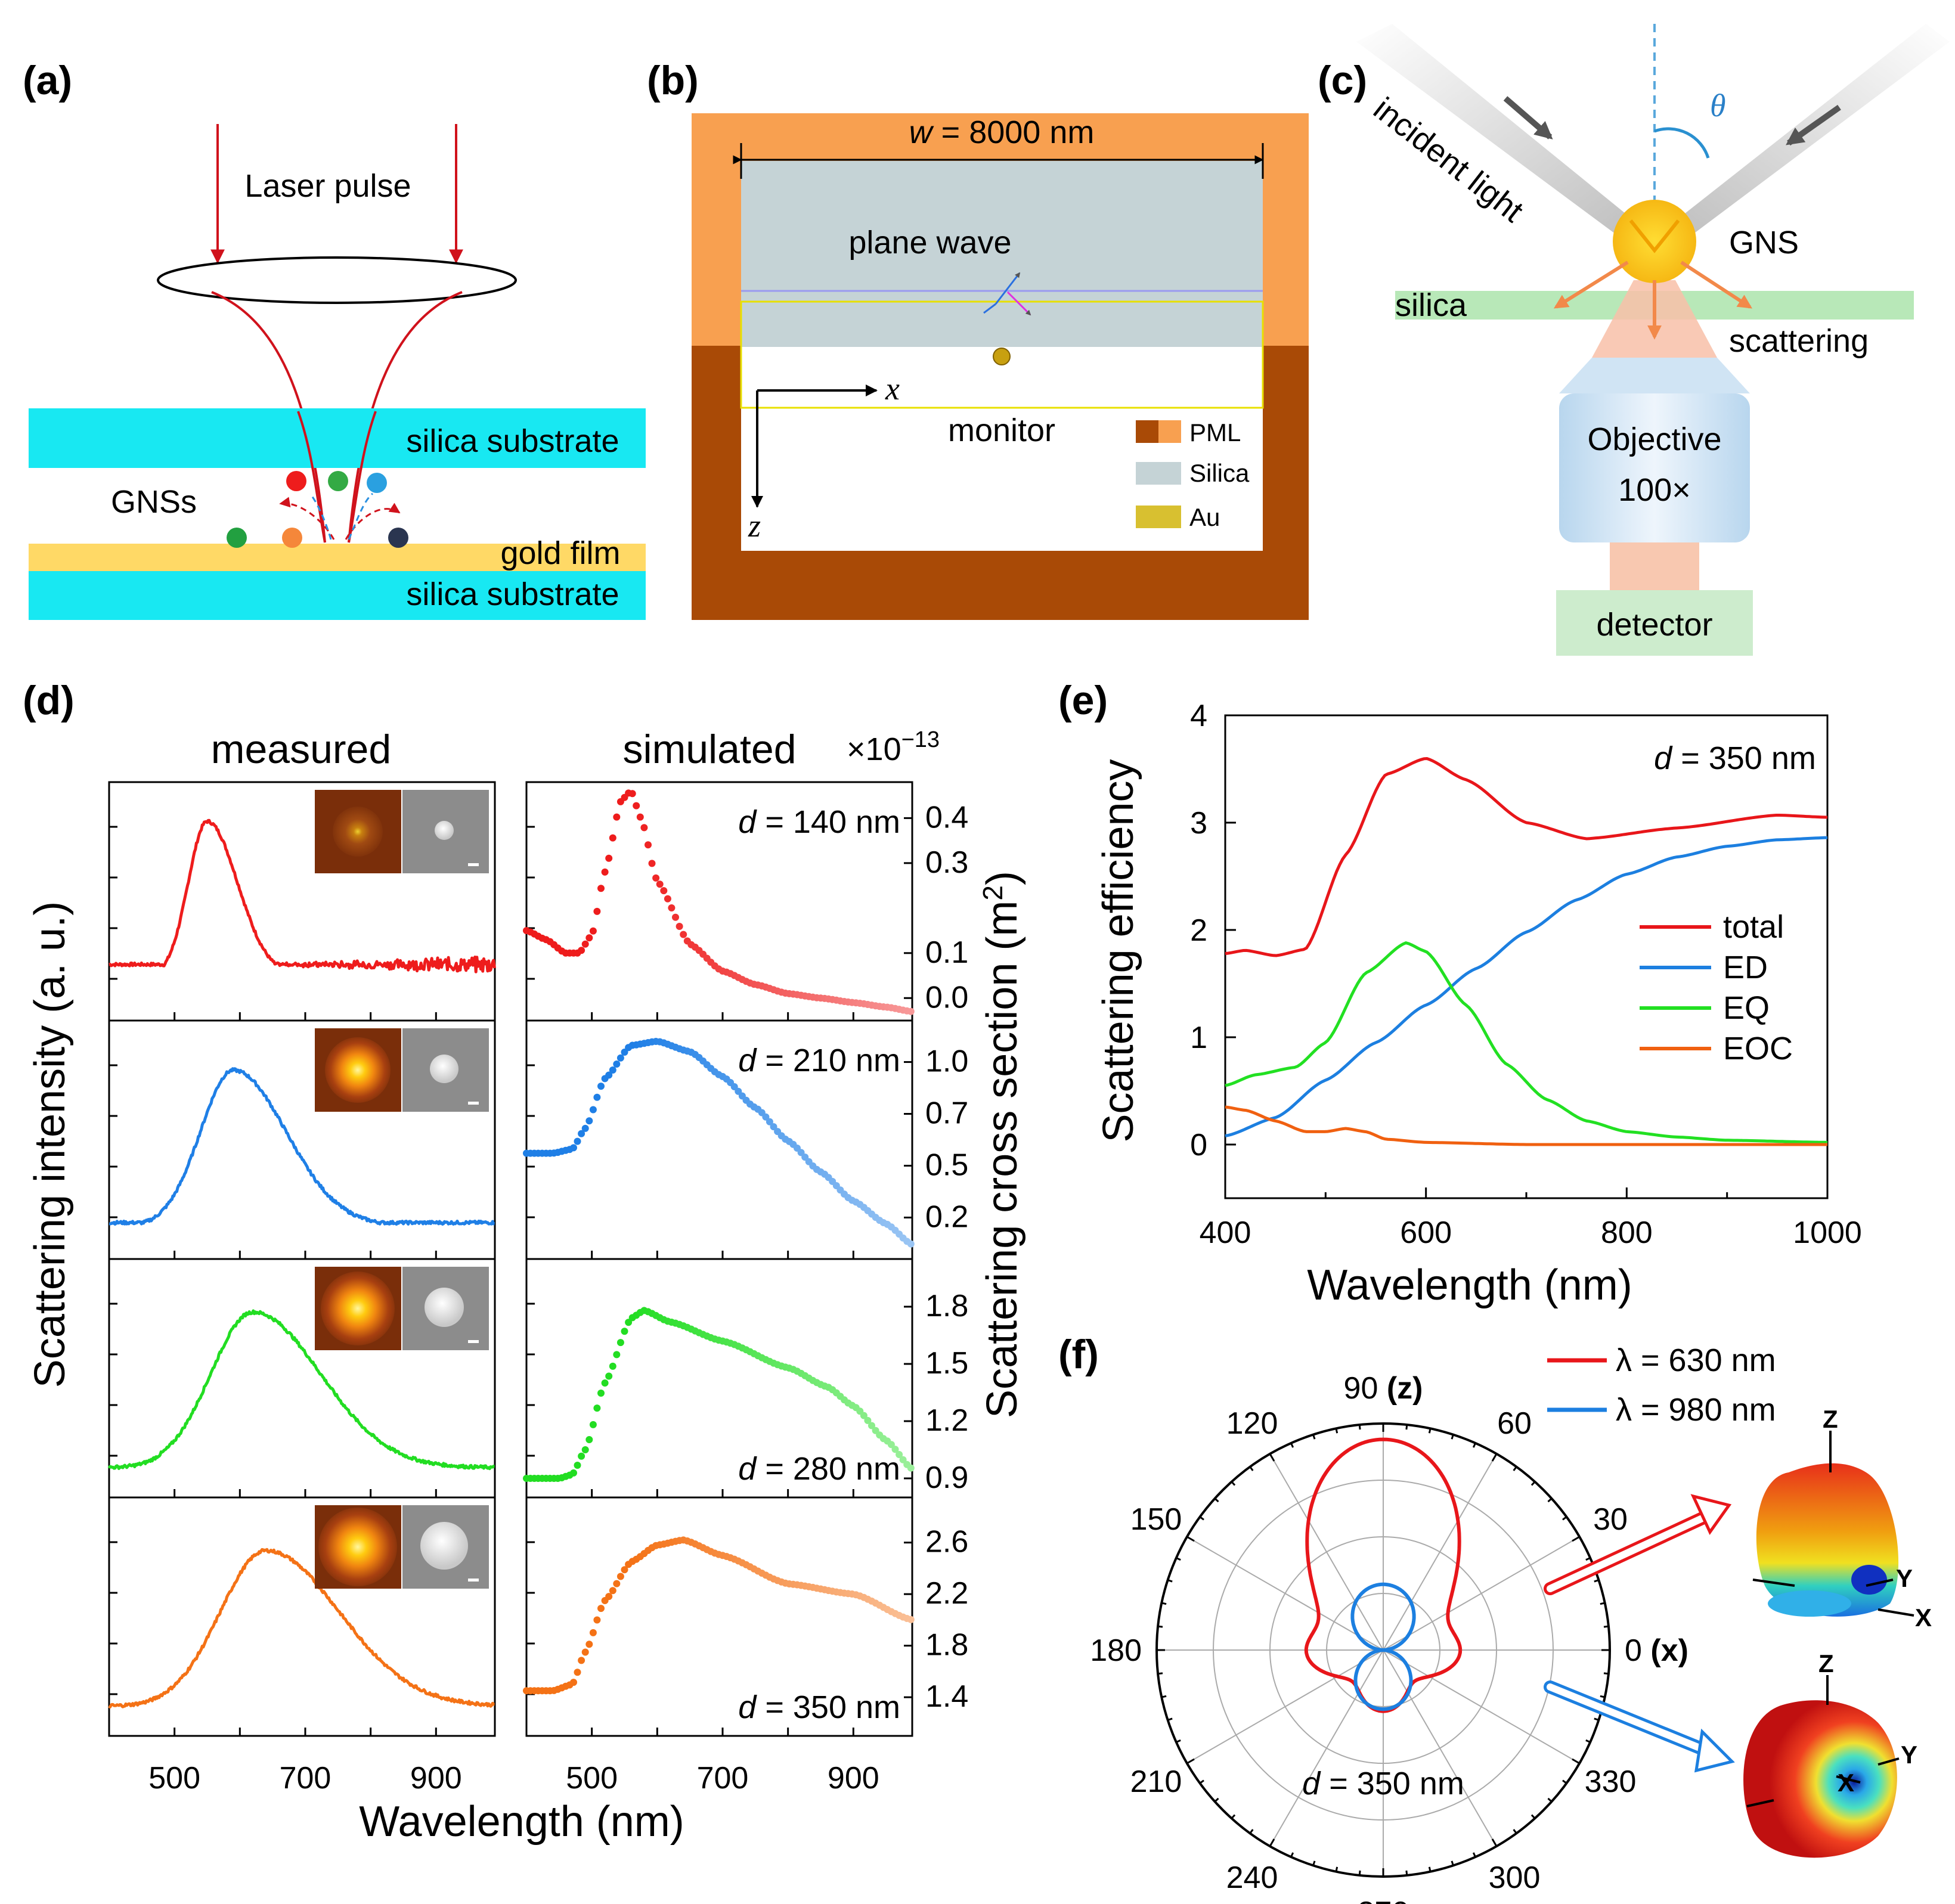  I want to click on f-legend: λ = 630 nm λ = 980 nm, so click(1661, 1385).